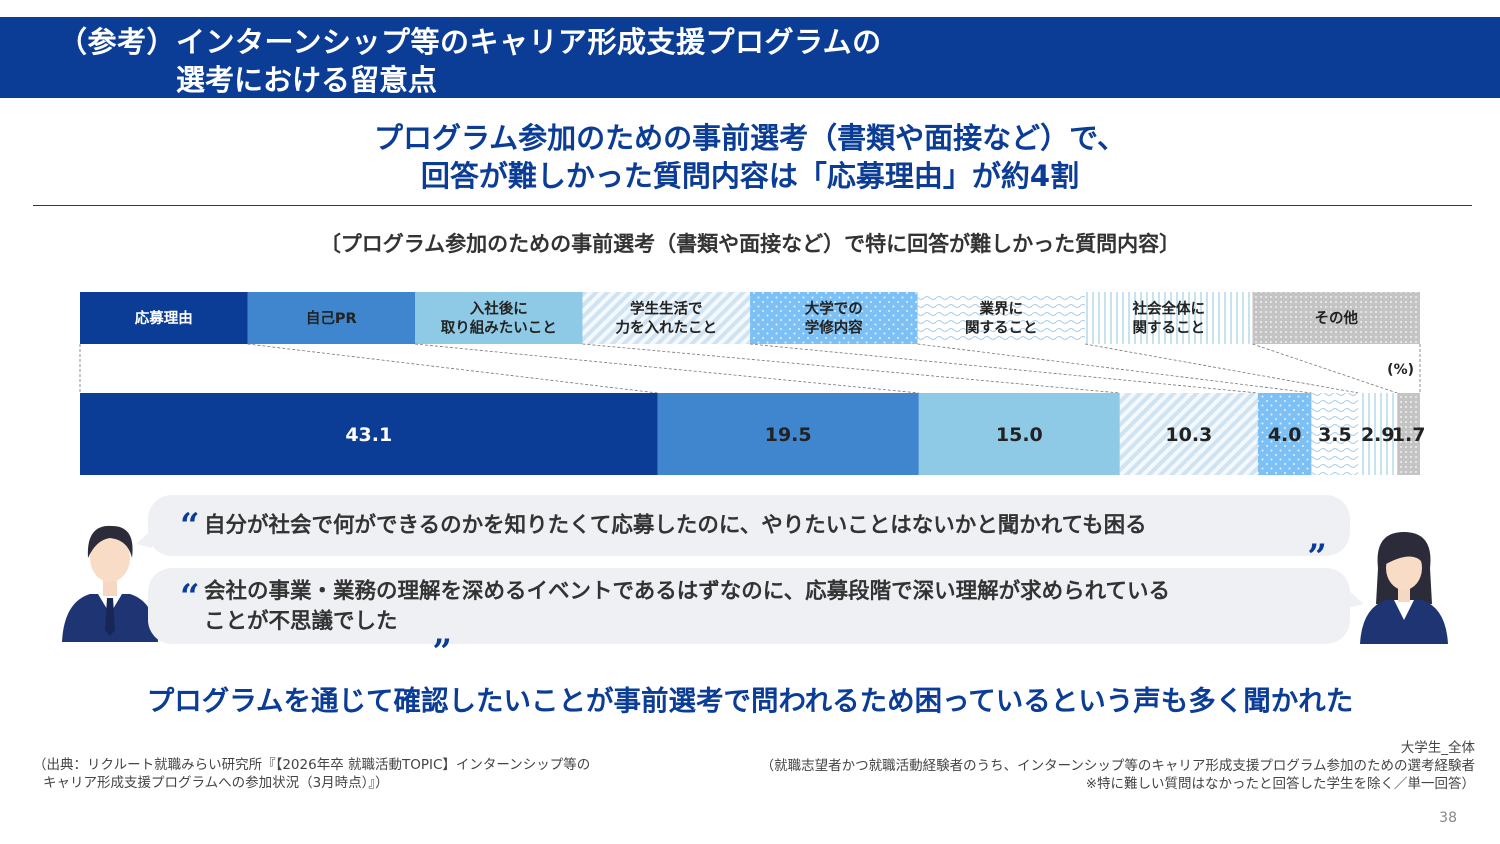 This screenshot has height=844, width=1500. Describe the element at coordinates (470, 42) in the screenshot. I see `header-title-line1: （参考）インターンシップ等のキャリア形成支援プログラムの` at that location.